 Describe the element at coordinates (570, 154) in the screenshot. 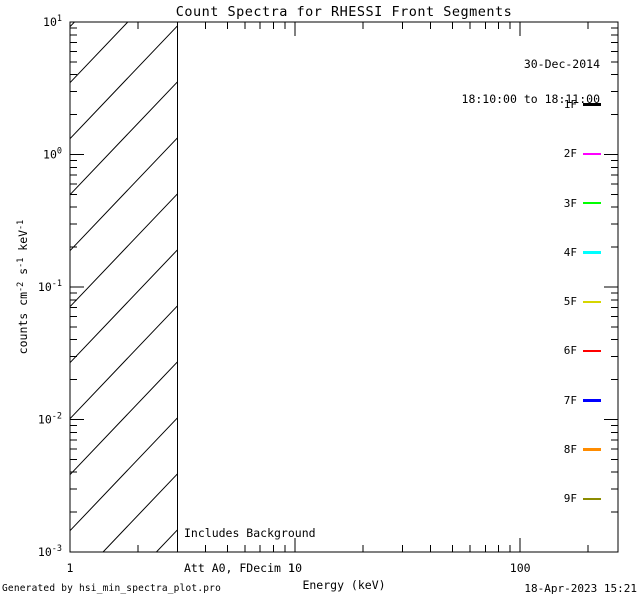

I see `legend-entry-label: 2F` at that location.